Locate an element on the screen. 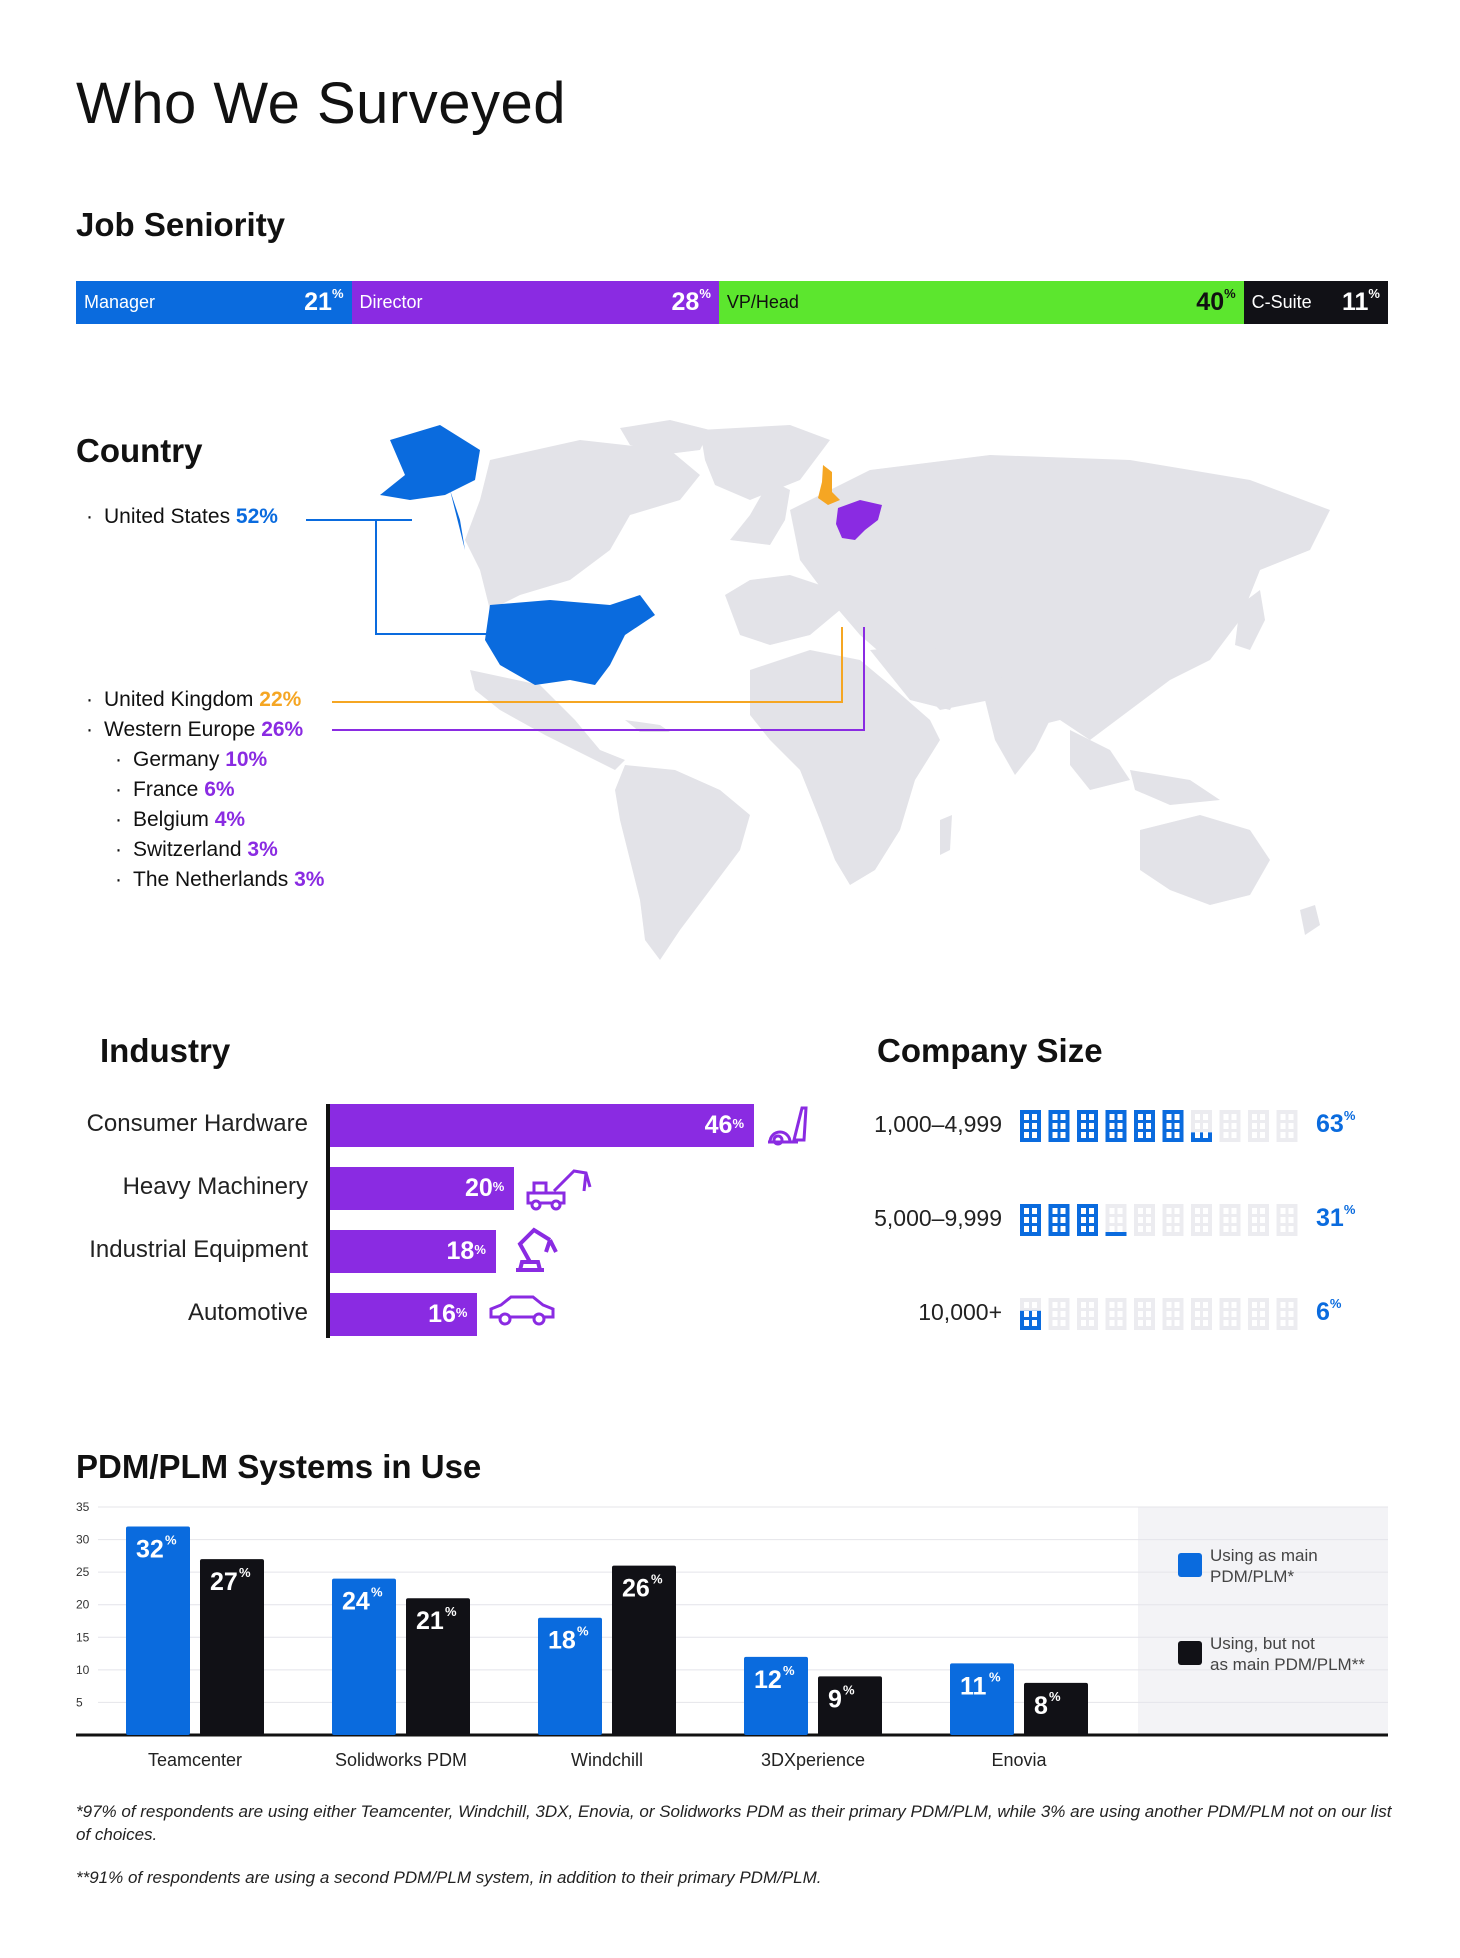  country-name: Belgium is located at coordinates (174, 819).